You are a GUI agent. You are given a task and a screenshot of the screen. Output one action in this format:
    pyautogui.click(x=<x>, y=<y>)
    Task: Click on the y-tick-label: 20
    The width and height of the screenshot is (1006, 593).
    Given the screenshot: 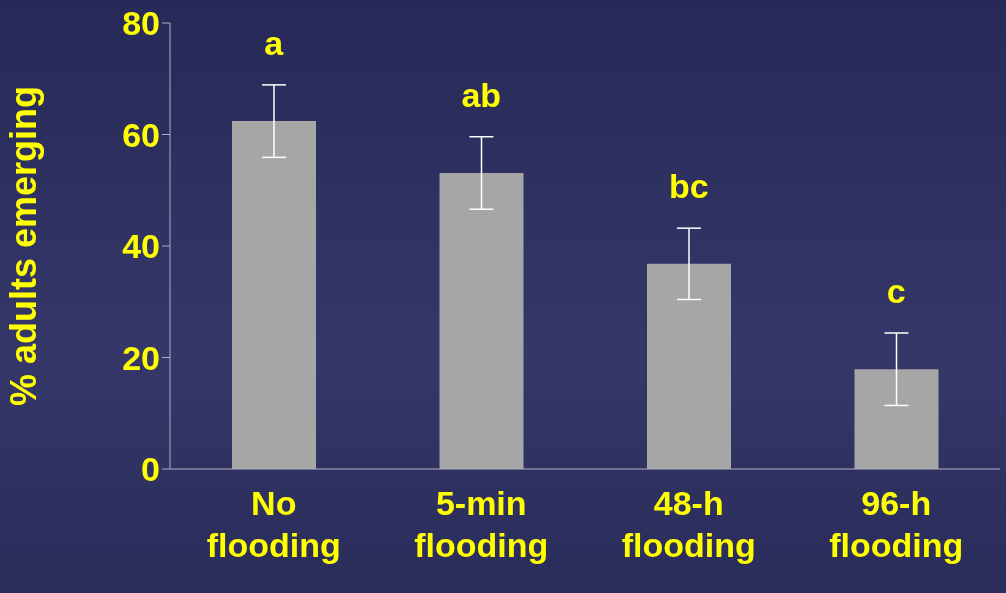 What is the action you would take?
    pyautogui.click(x=141, y=357)
    